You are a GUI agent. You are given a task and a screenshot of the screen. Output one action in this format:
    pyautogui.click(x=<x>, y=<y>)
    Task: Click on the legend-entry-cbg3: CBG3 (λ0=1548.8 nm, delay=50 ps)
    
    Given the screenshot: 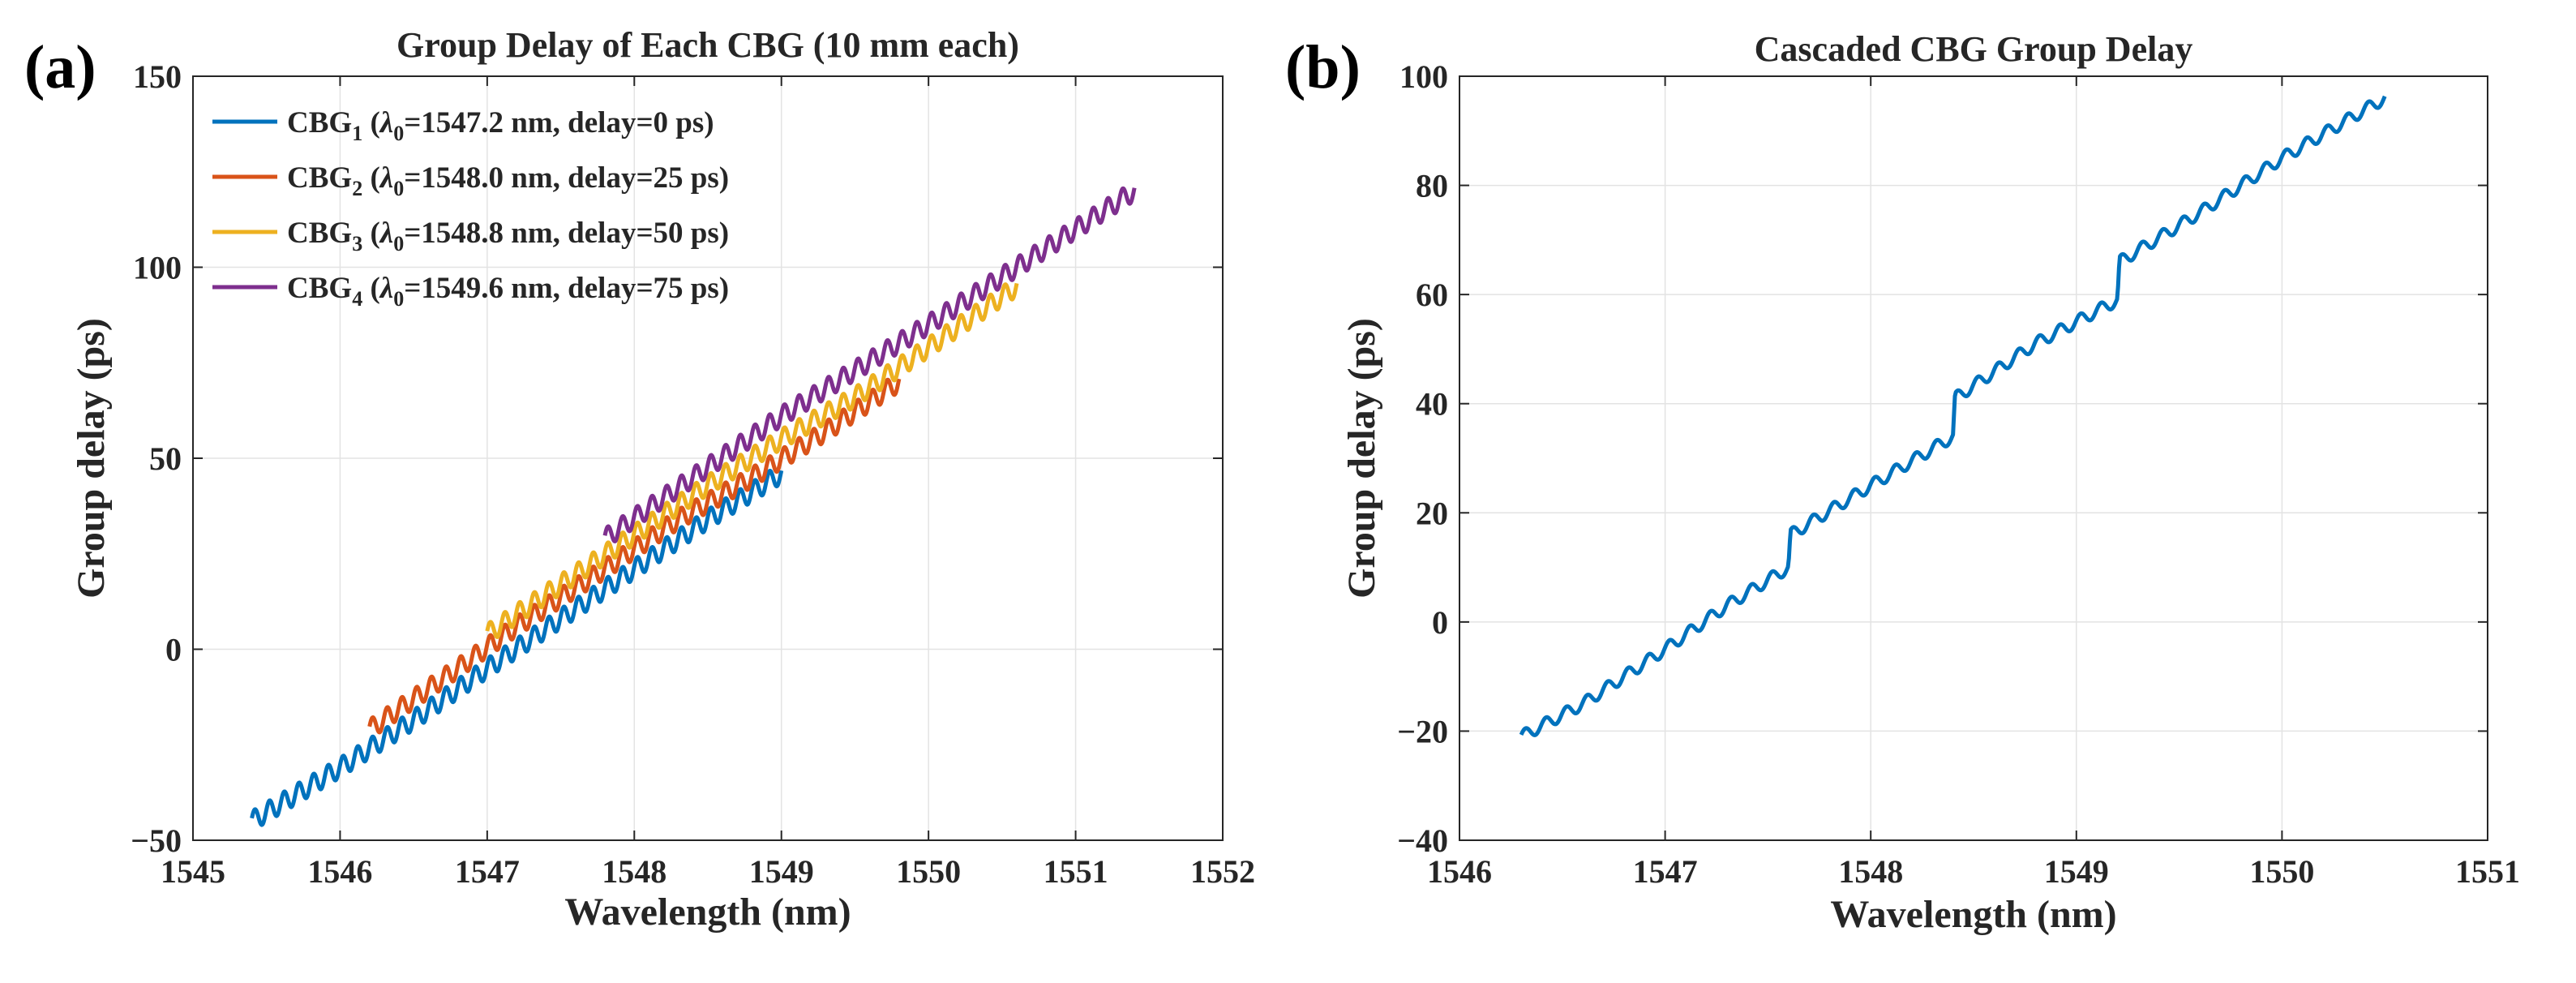 What is the action you would take?
    pyautogui.click(x=508, y=236)
    